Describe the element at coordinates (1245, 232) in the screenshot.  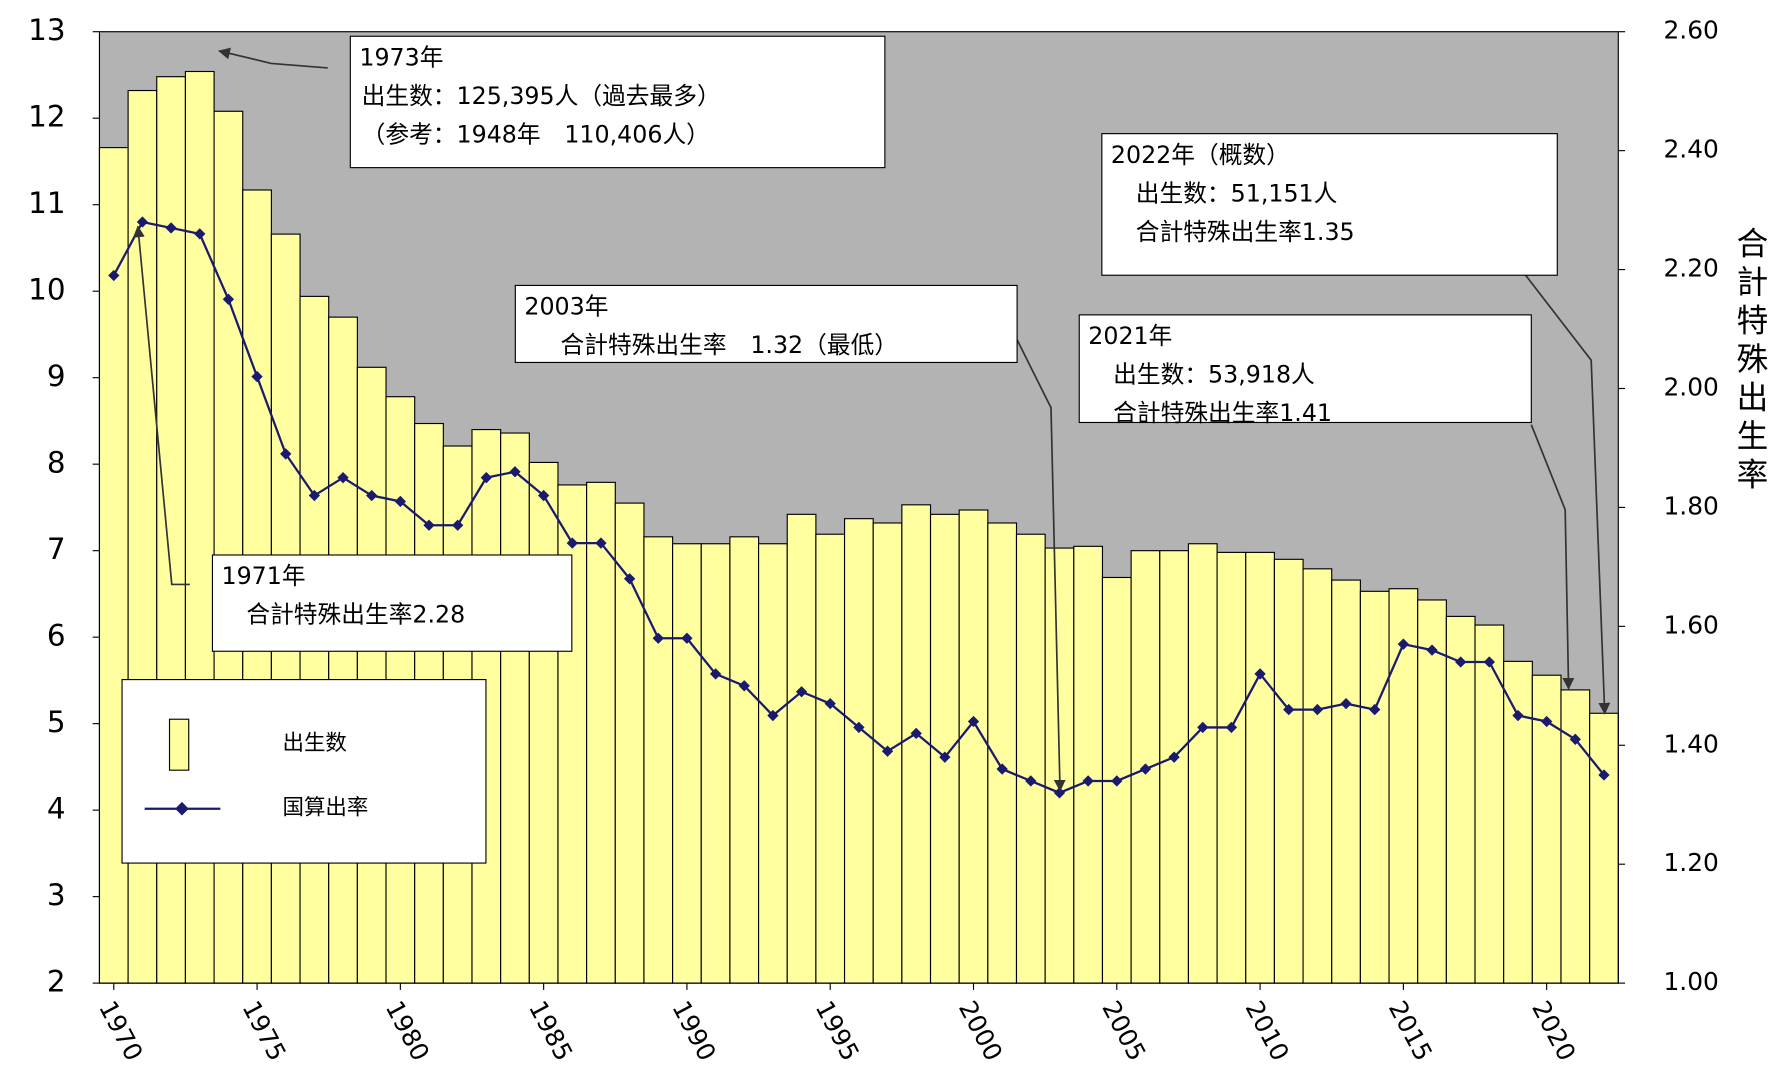
I see `annotation-text: 合計特殊出生率1.35` at that location.